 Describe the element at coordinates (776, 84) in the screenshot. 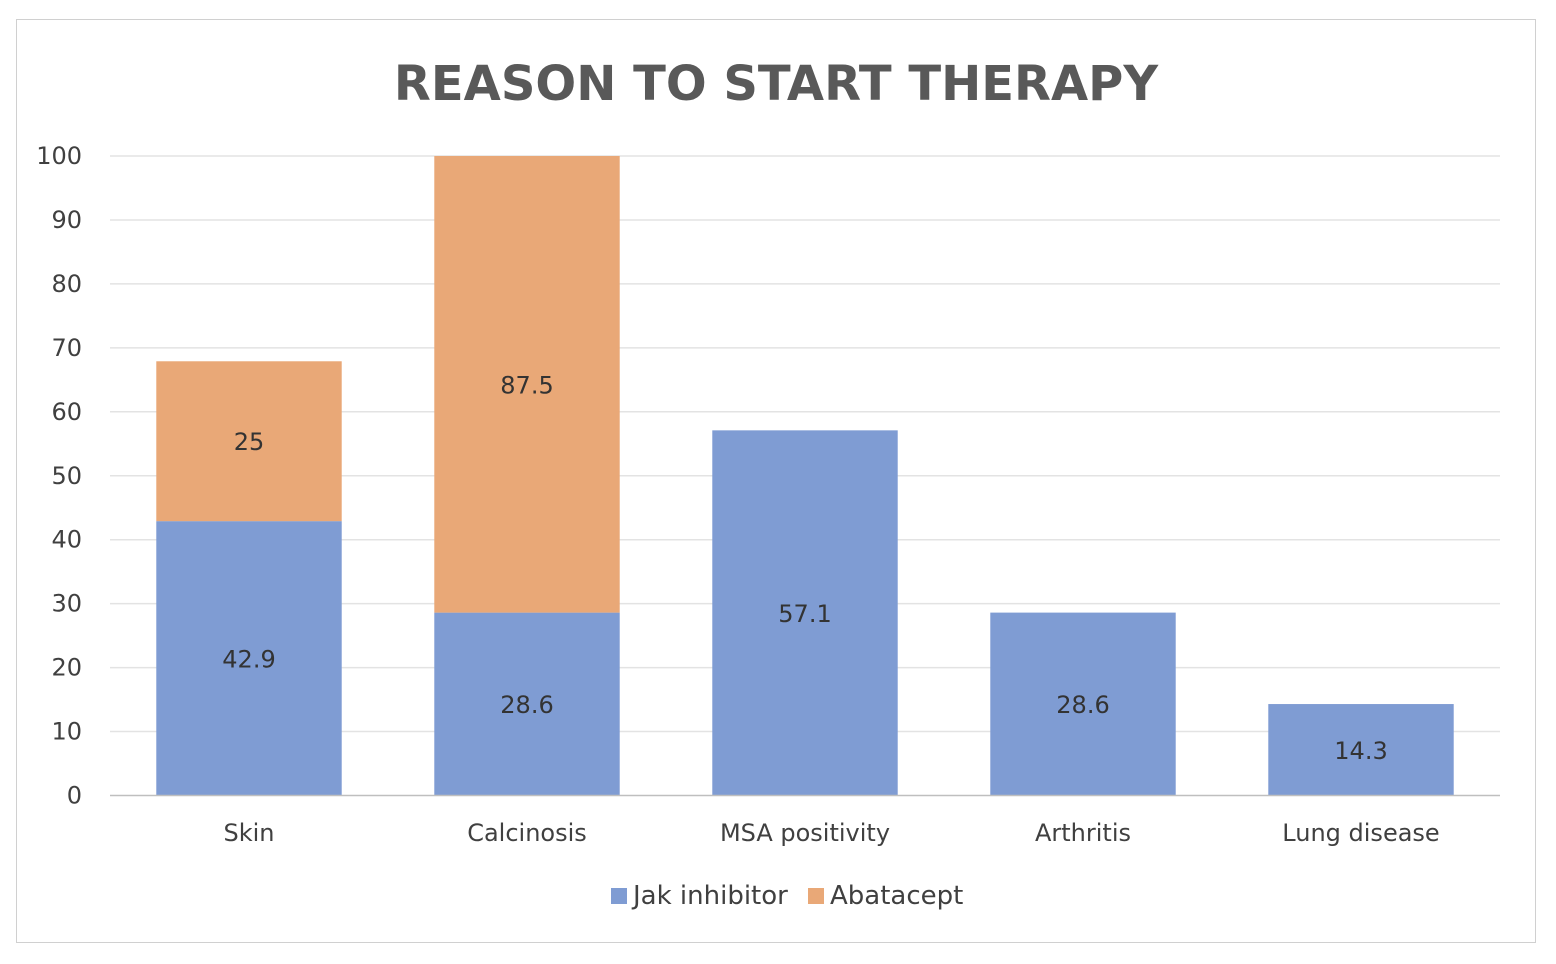

I see `chart-title: REASON TO START THERAPY` at that location.